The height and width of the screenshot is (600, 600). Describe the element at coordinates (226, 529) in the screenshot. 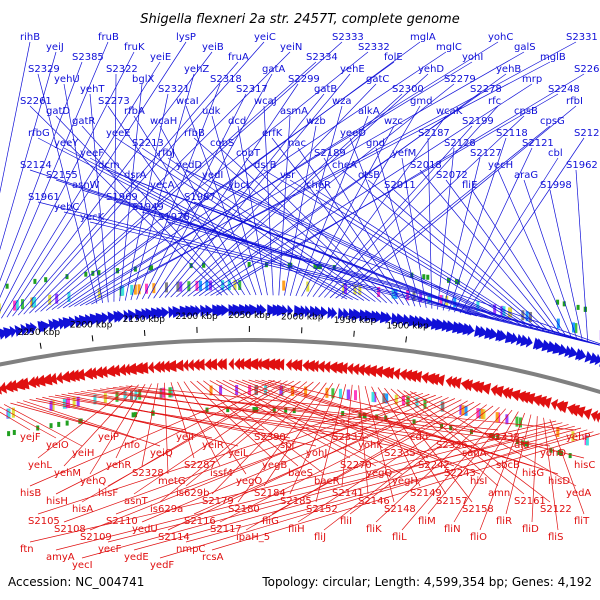

I see `reverse-gene-label: S2117` at that location.